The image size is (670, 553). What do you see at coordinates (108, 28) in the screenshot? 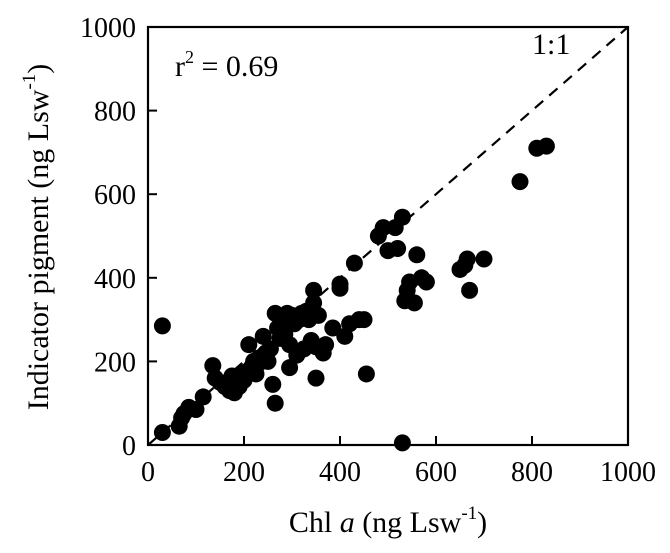
I see `y-tick-label: 1000` at bounding box center [108, 28].